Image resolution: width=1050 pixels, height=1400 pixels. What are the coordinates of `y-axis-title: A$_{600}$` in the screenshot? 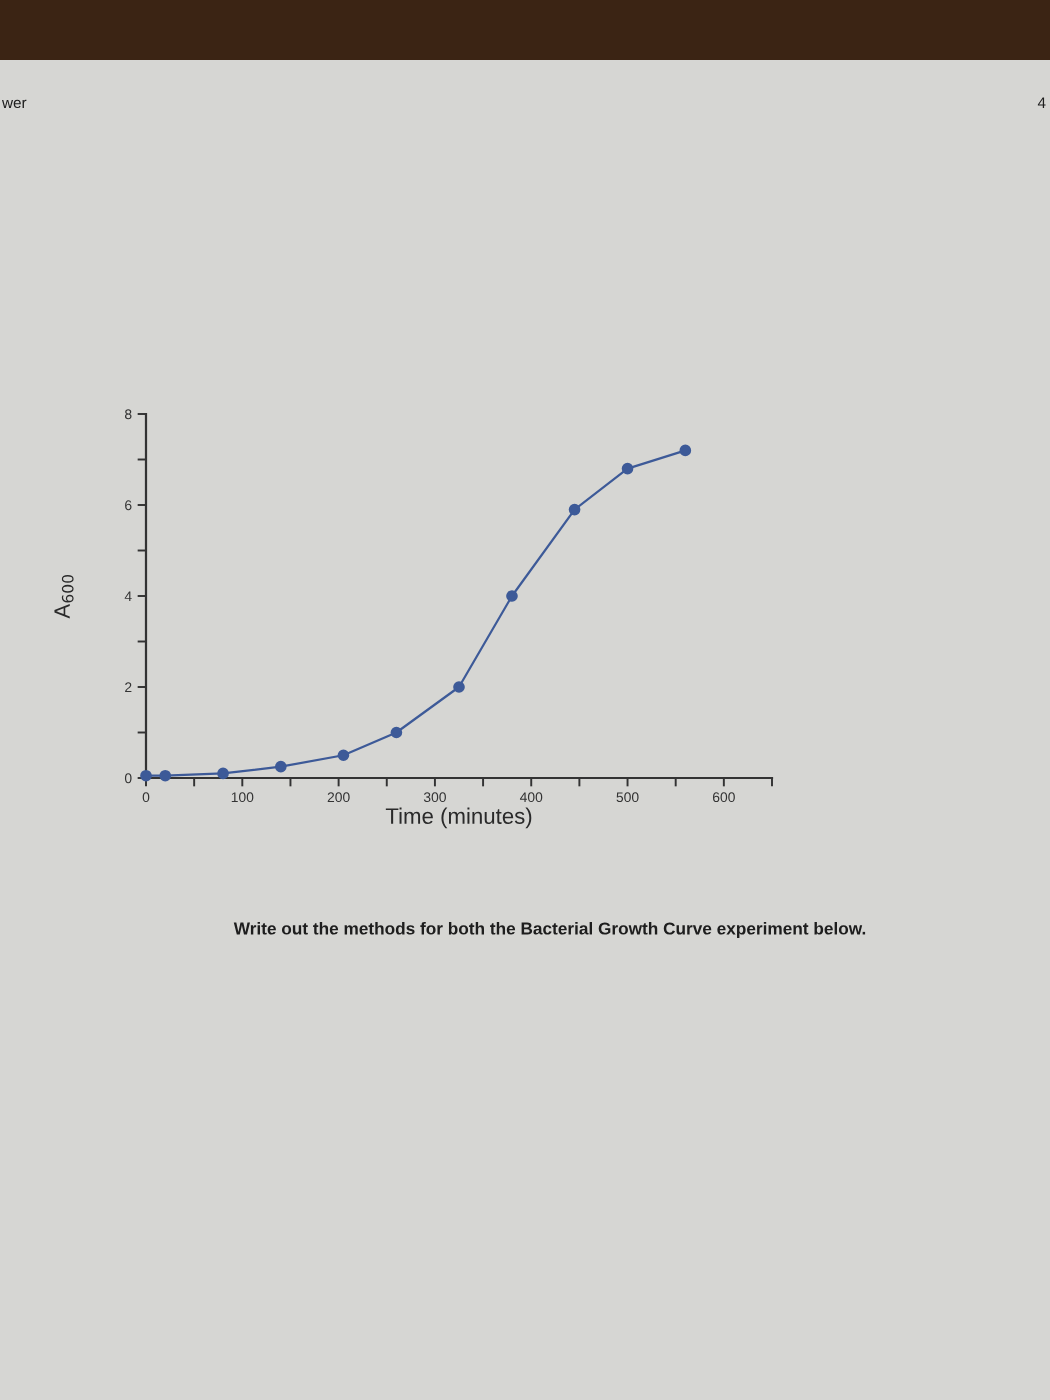 It's located at (64, 596).